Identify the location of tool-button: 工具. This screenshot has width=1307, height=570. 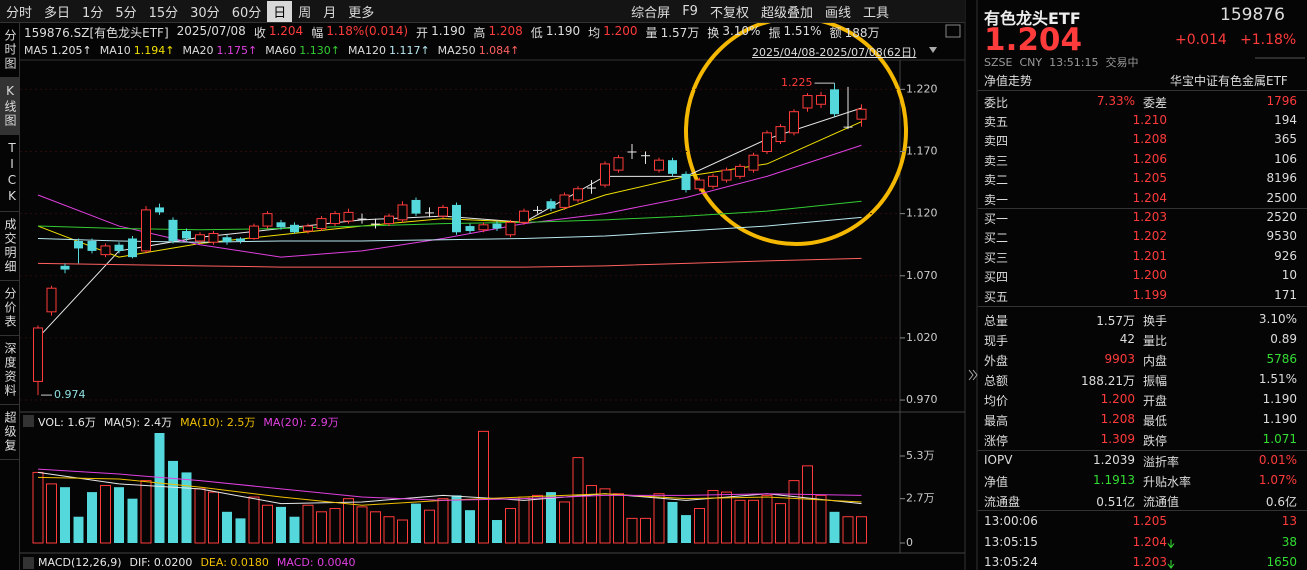
(875, 13).